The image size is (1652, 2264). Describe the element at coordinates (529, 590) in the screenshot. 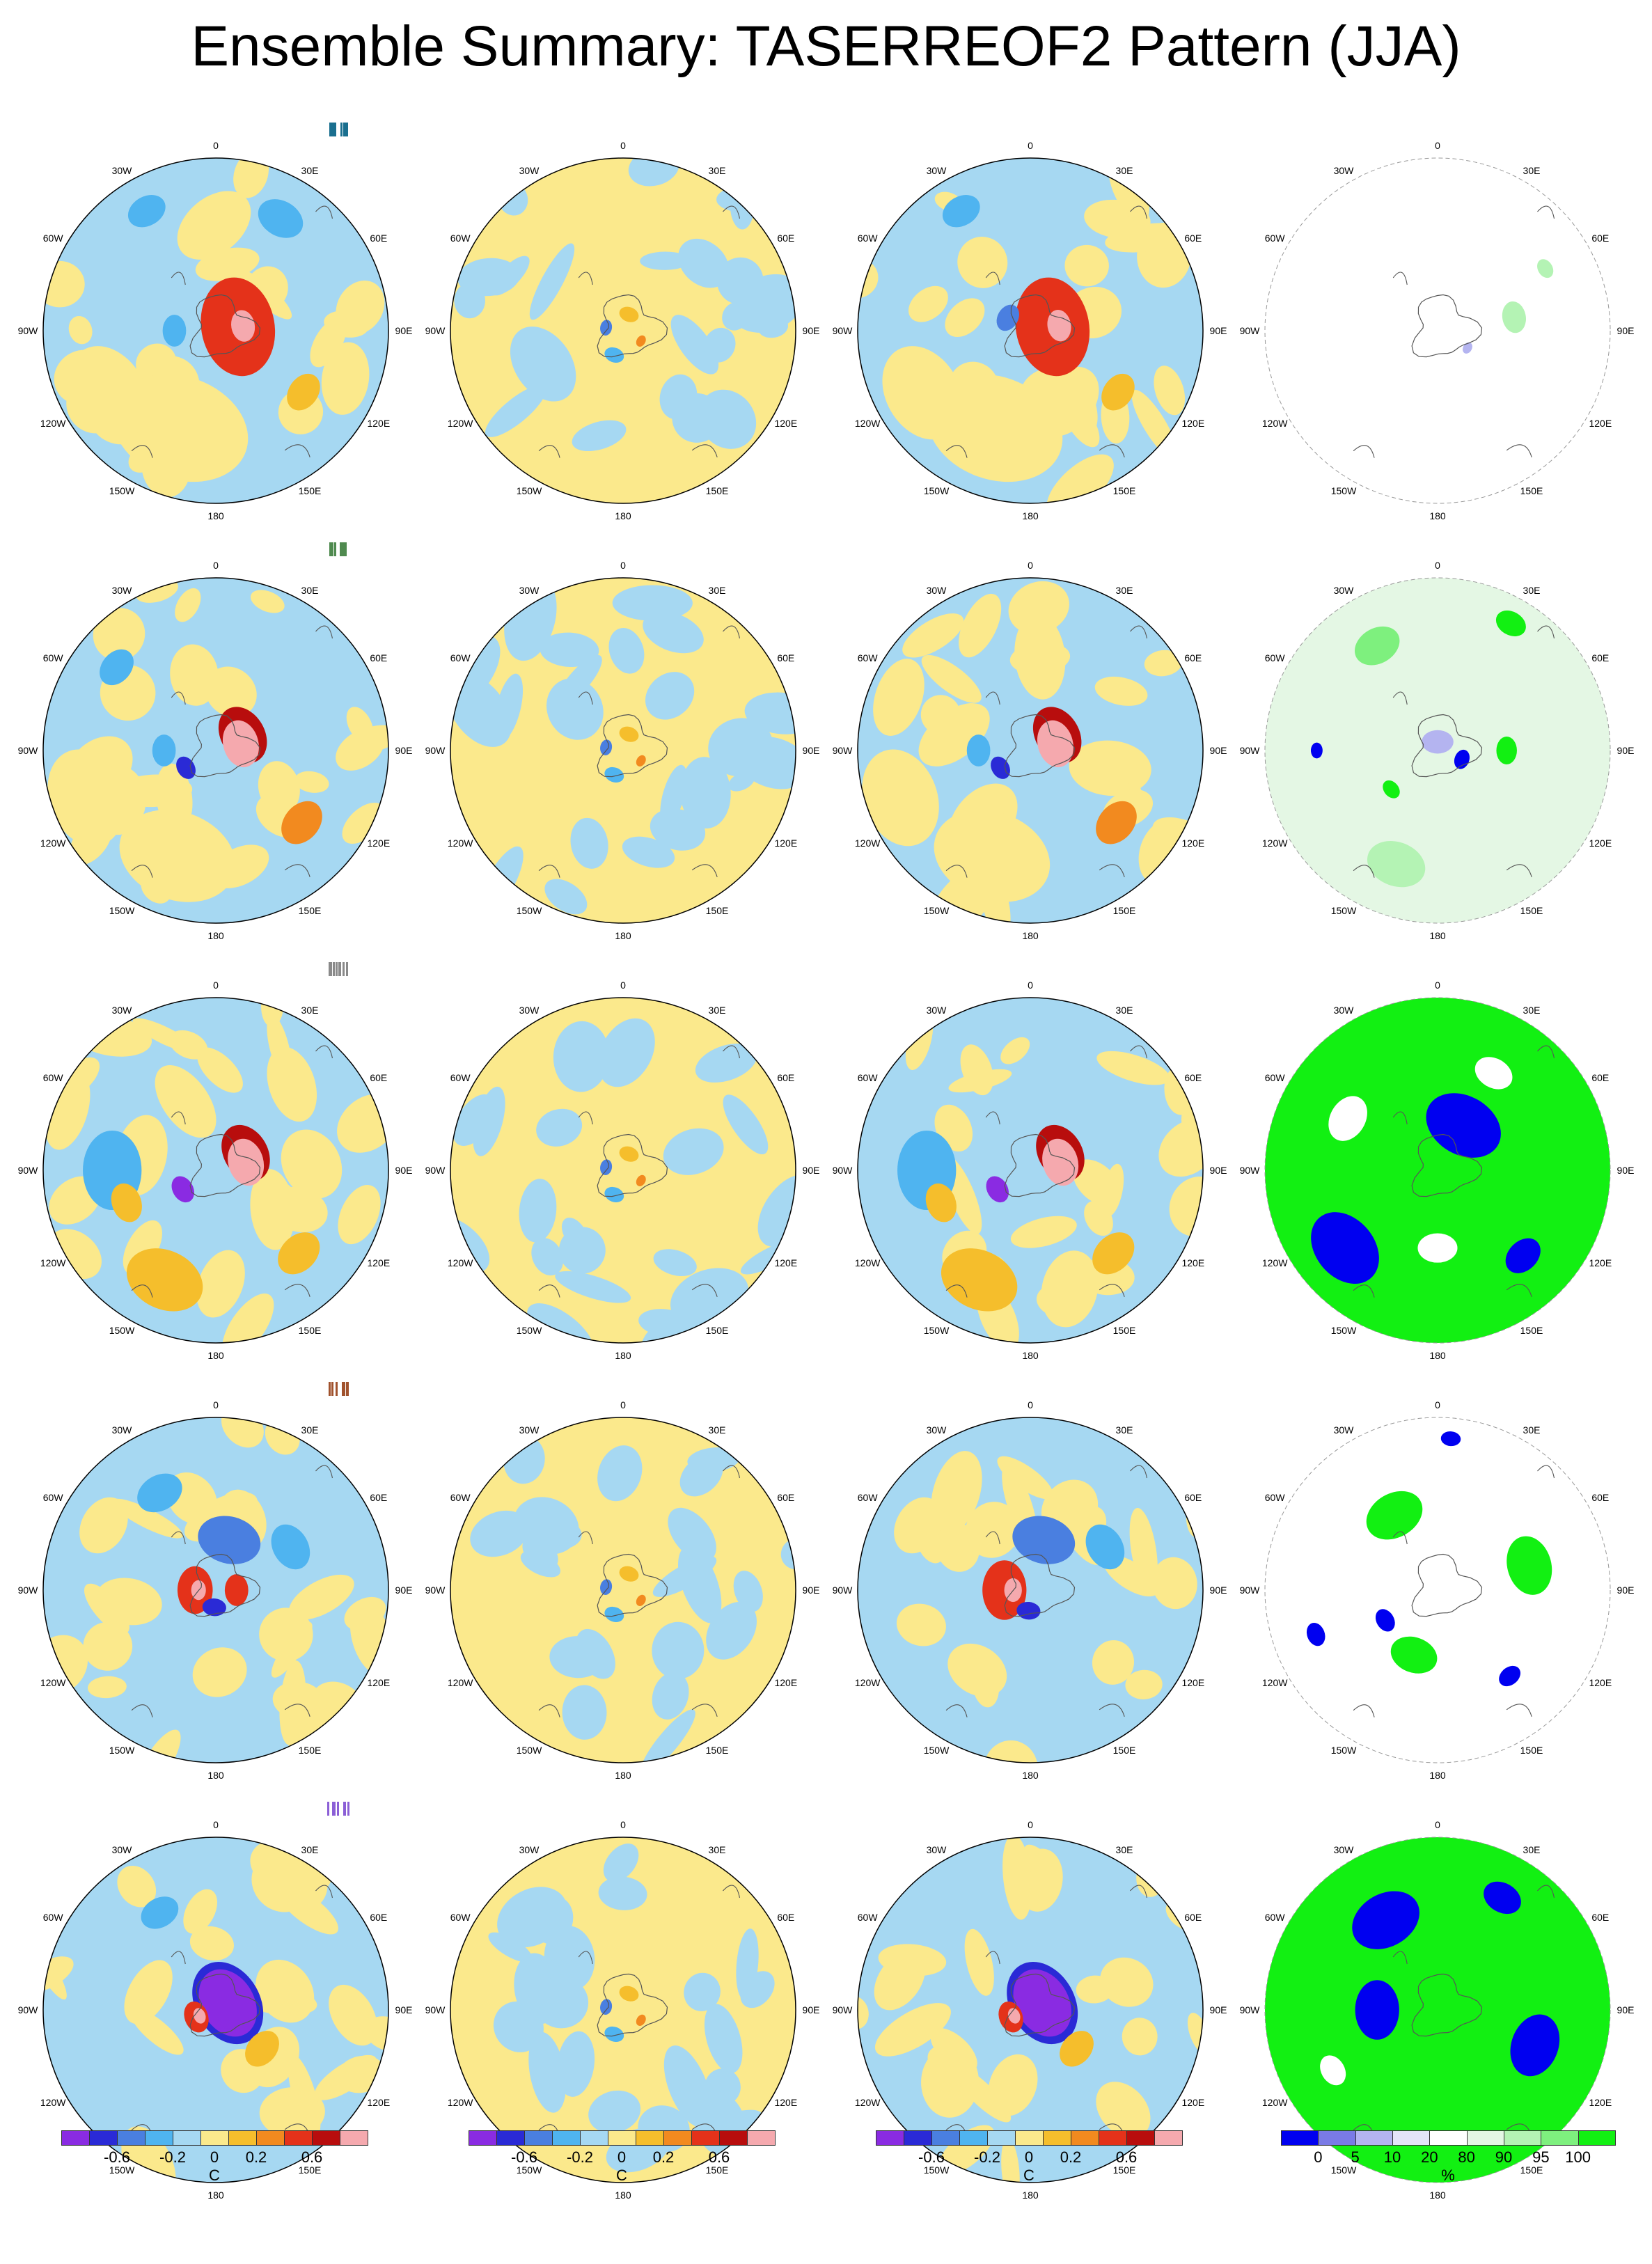

I see `longitude-label: 30W` at that location.